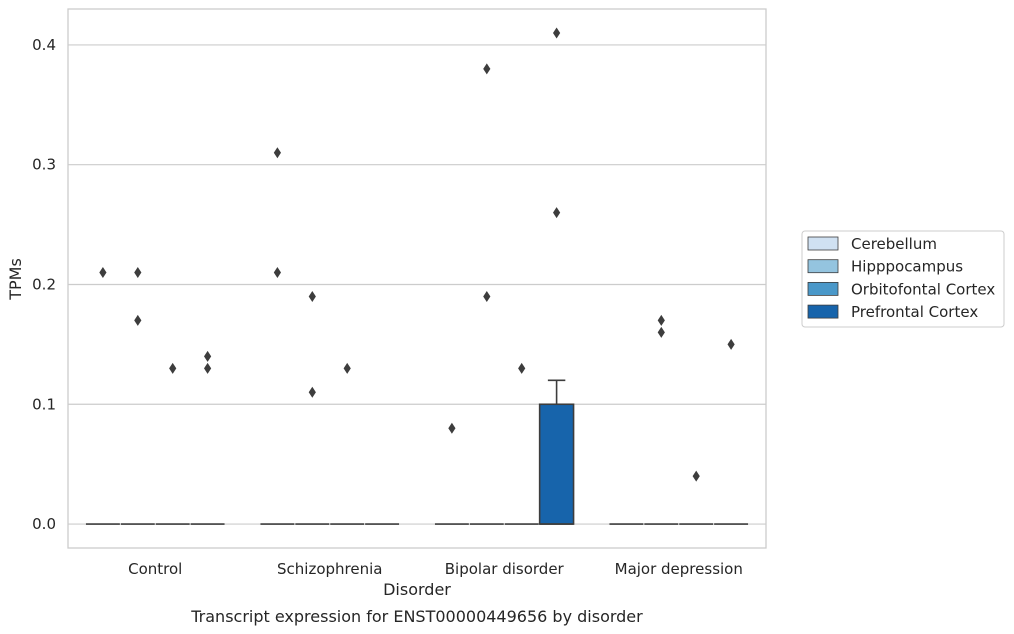  Describe the element at coordinates (15, 279) in the screenshot. I see `y-axis-title: TPMs` at that location.